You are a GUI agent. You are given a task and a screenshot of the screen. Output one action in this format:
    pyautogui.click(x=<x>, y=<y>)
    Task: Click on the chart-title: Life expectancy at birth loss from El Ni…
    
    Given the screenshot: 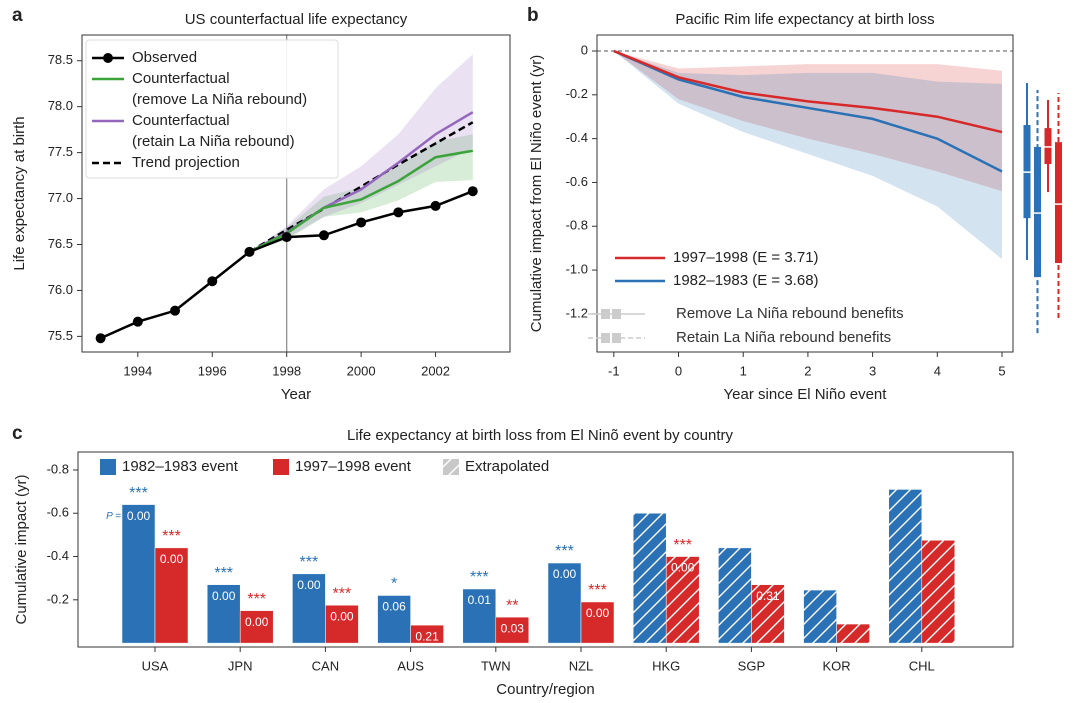 What is the action you would take?
    pyautogui.click(x=540, y=435)
    